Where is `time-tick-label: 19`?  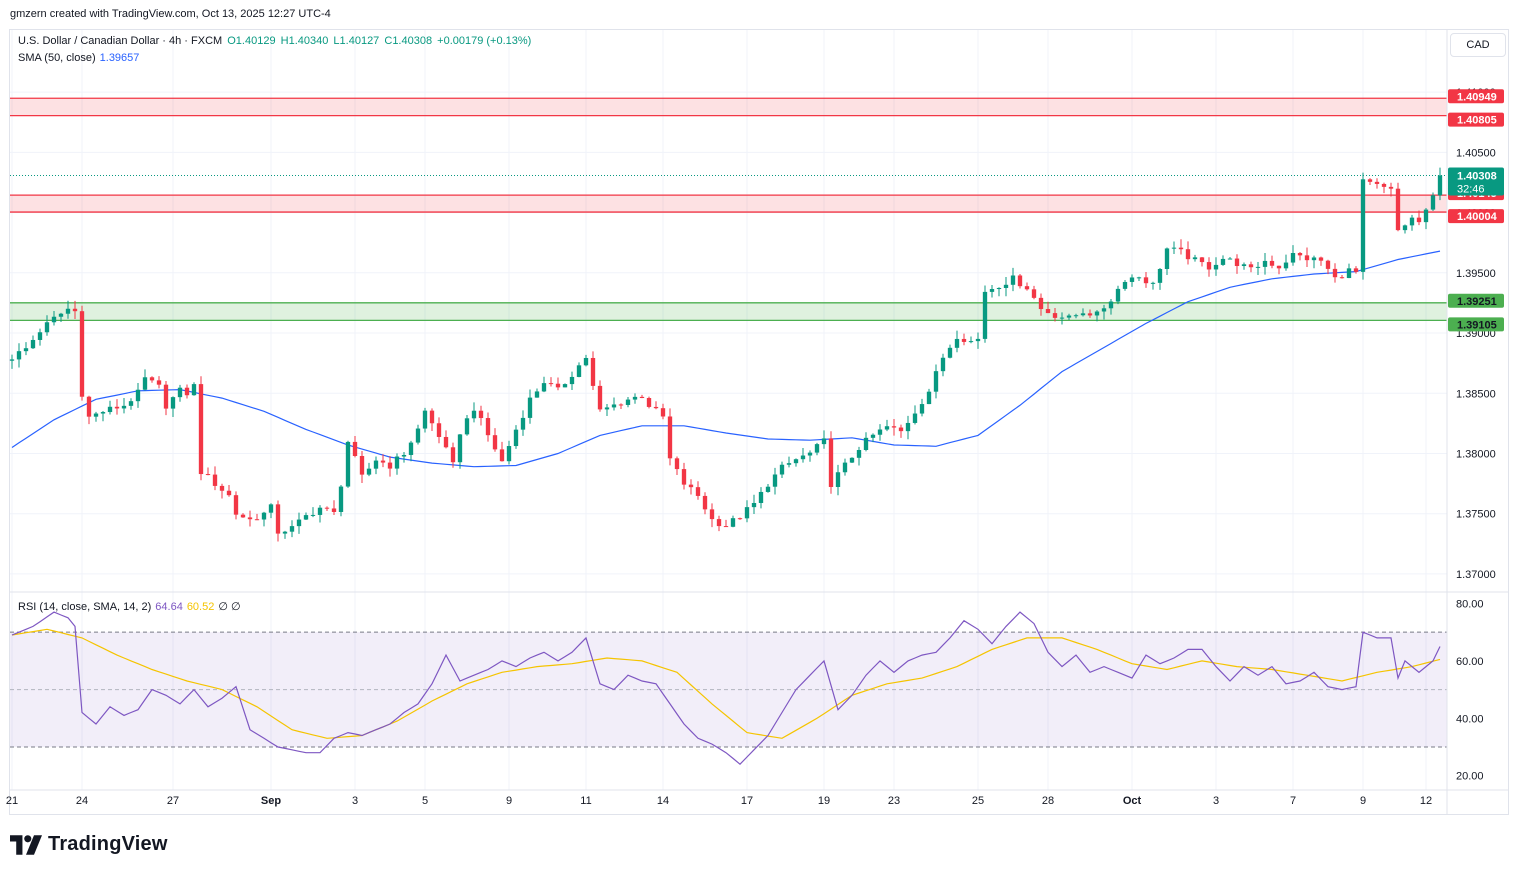 time-tick-label: 19 is located at coordinates (824, 801).